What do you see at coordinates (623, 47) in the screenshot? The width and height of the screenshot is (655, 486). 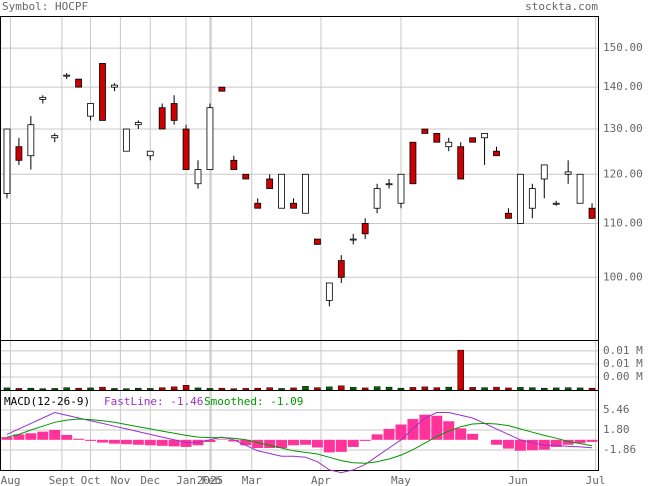 I see `y-tick-label: 150.00` at bounding box center [623, 47].